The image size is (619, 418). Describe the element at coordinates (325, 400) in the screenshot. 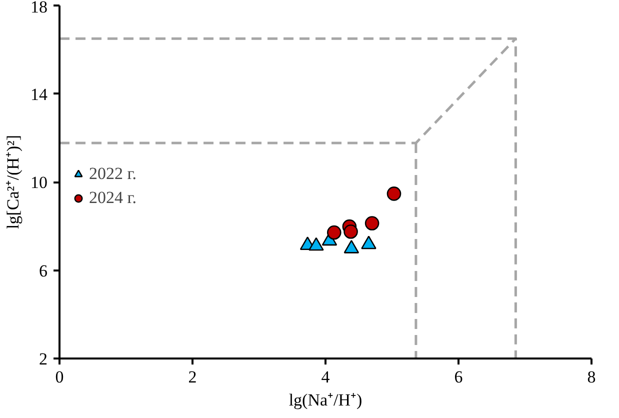

I see `x-axis-title: lg(Na⁺/H⁺)` at that location.